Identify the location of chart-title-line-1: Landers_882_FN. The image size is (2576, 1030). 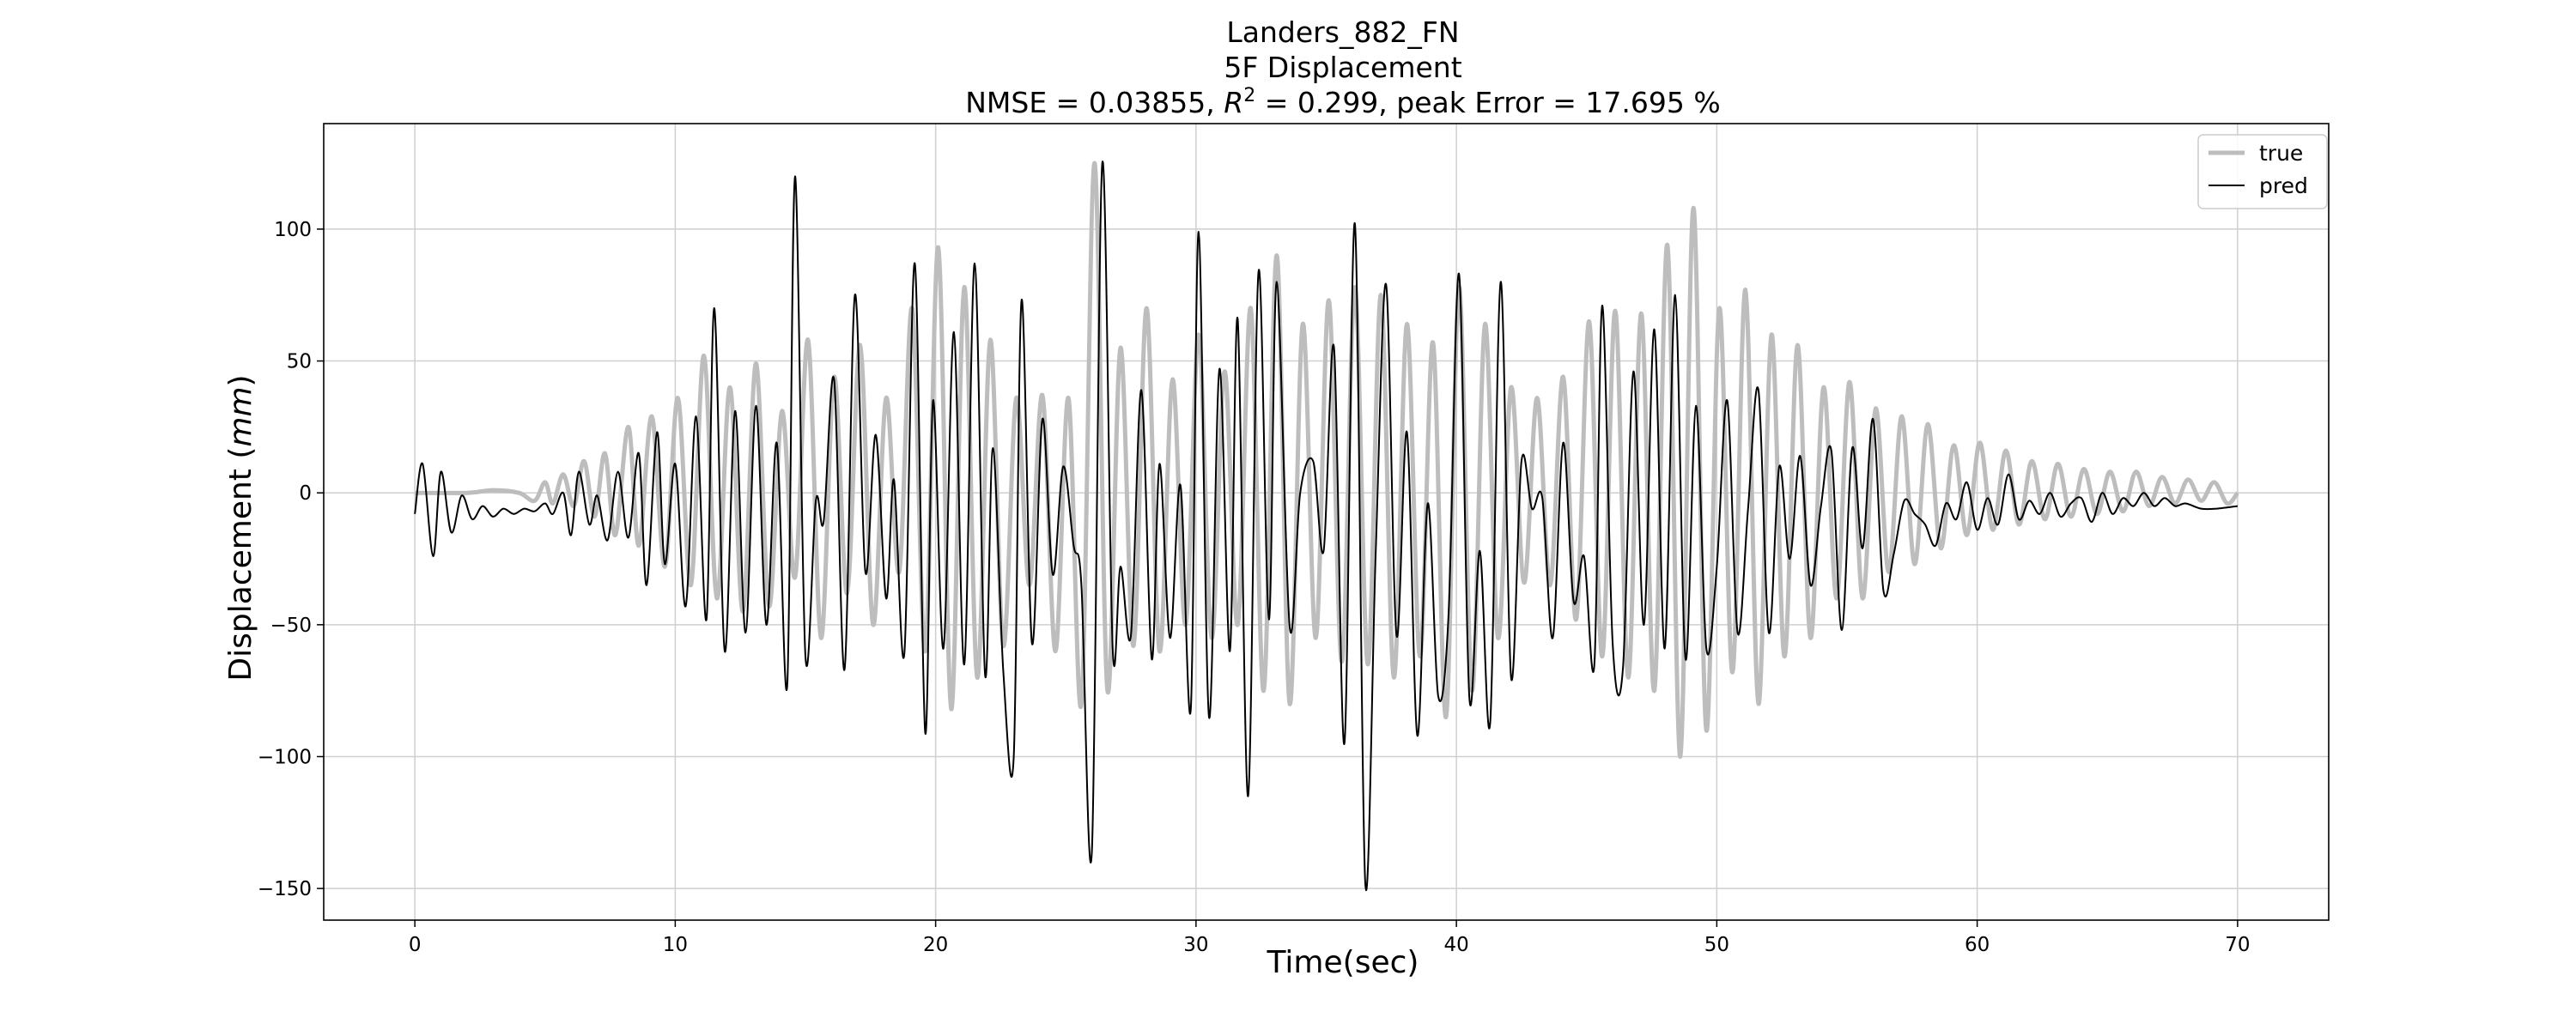
(1342, 32).